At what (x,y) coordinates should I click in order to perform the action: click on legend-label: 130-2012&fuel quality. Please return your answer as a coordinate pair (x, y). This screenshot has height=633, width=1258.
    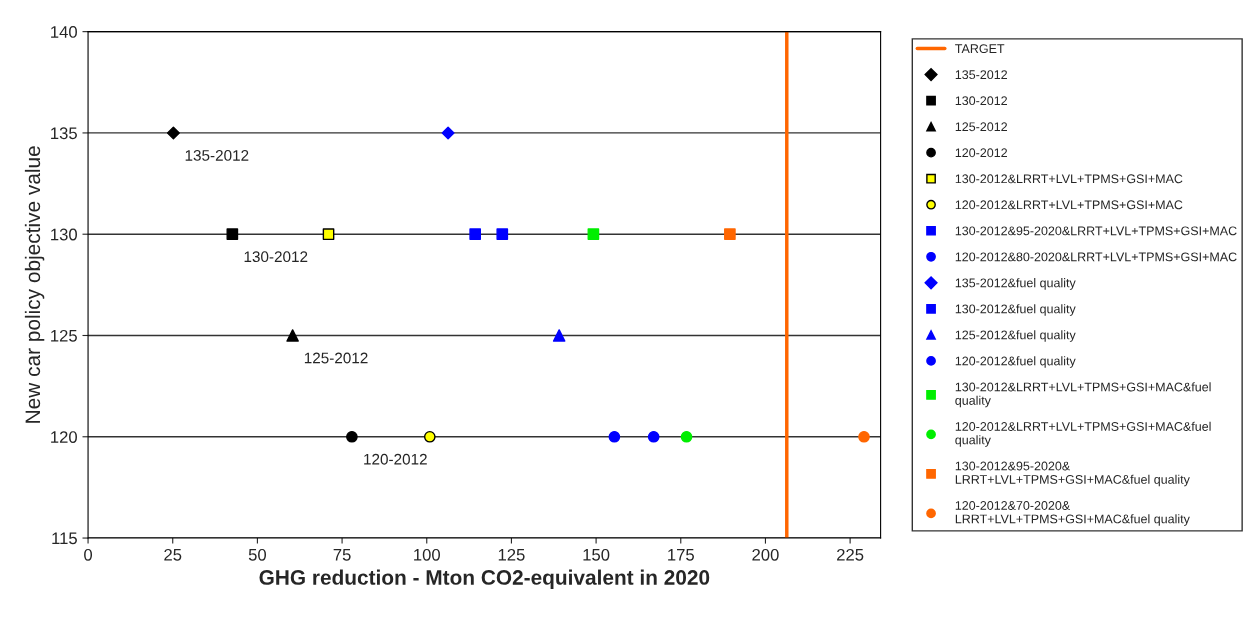
    Looking at the image, I should click on (1015, 310).